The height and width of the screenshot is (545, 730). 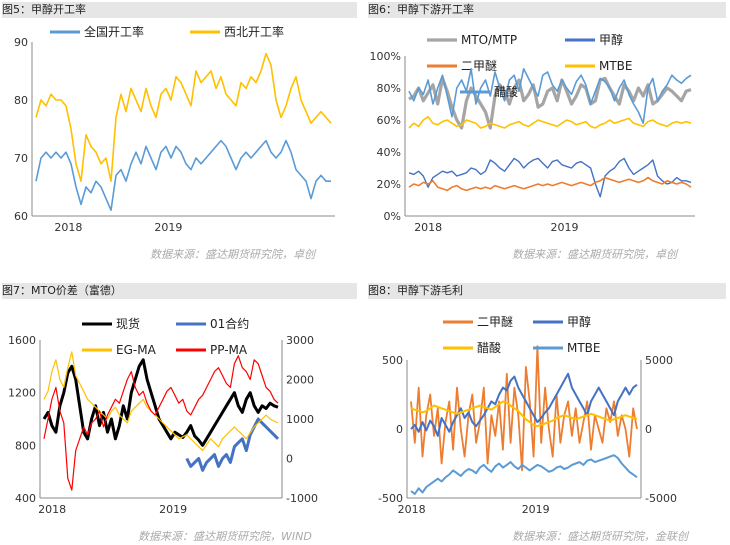 What do you see at coordinates (136, 350) in the screenshot?
I see `legend-label: EG-MA` at bounding box center [136, 350].